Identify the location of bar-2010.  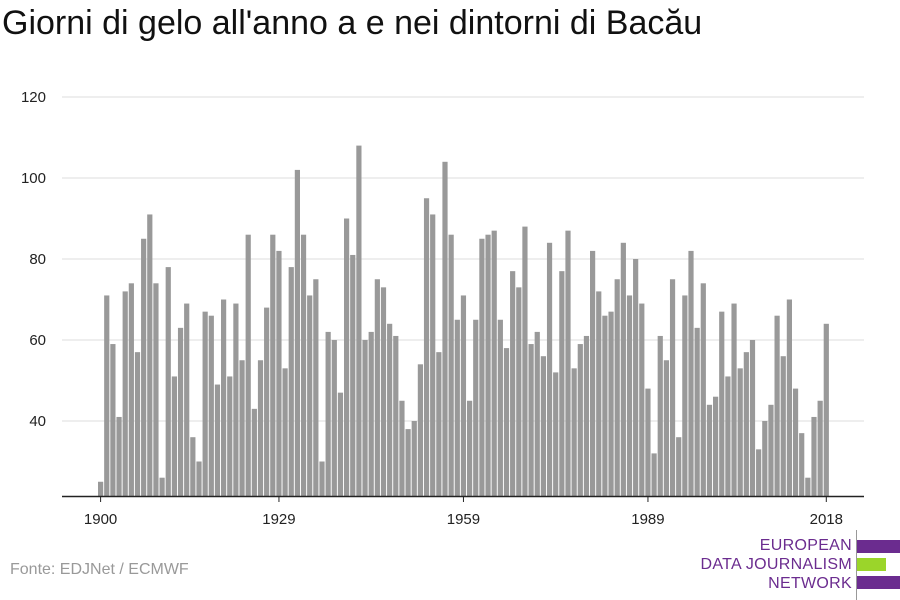
(777, 405).